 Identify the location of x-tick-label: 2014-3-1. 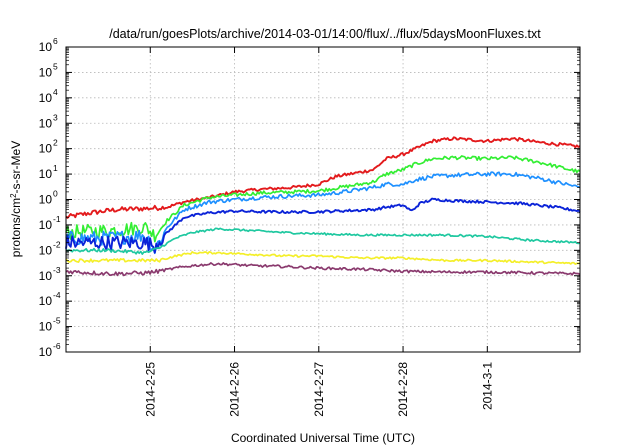
(487, 386).